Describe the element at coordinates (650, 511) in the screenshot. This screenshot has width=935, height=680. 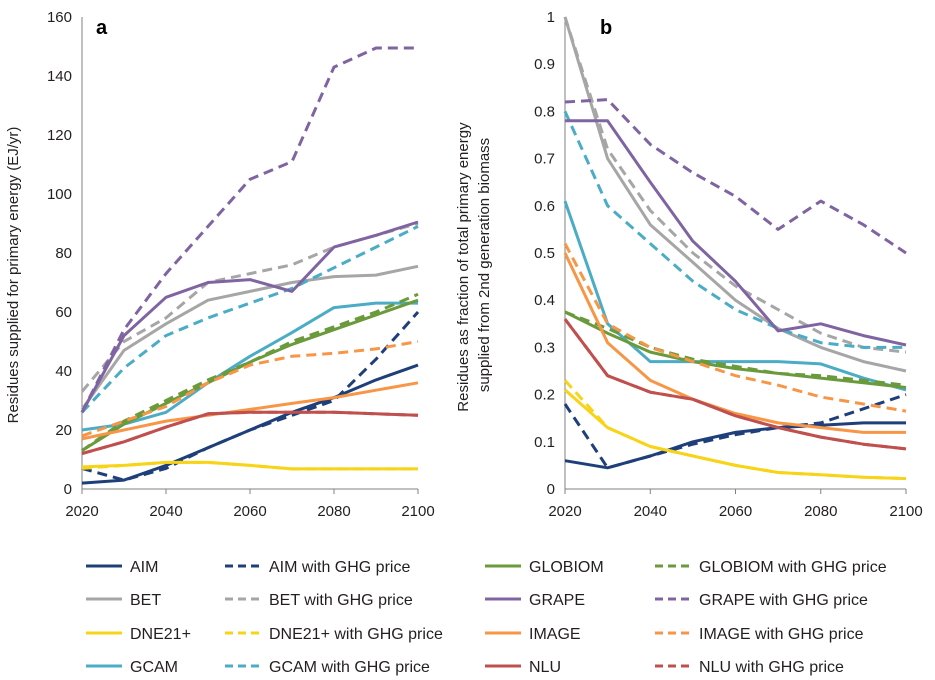
I see `panel-b-x-tick-label: 2040` at that location.